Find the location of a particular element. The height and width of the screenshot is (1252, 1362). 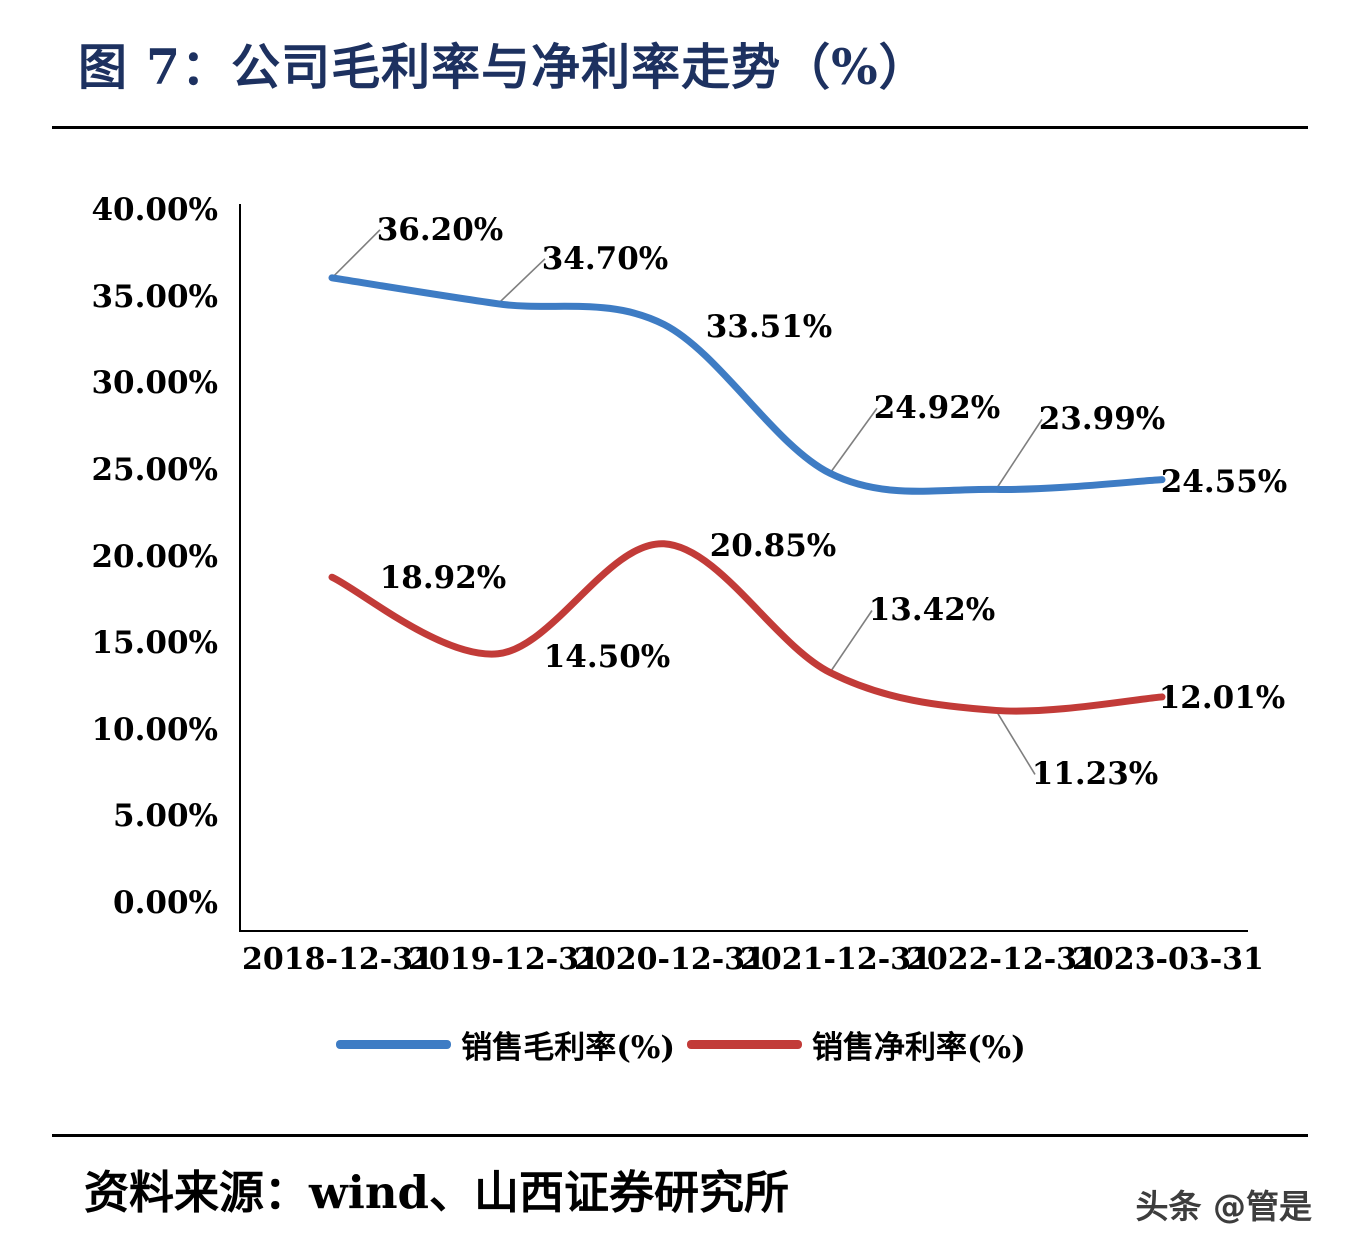

bottom-divider is located at coordinates (680, 1135).